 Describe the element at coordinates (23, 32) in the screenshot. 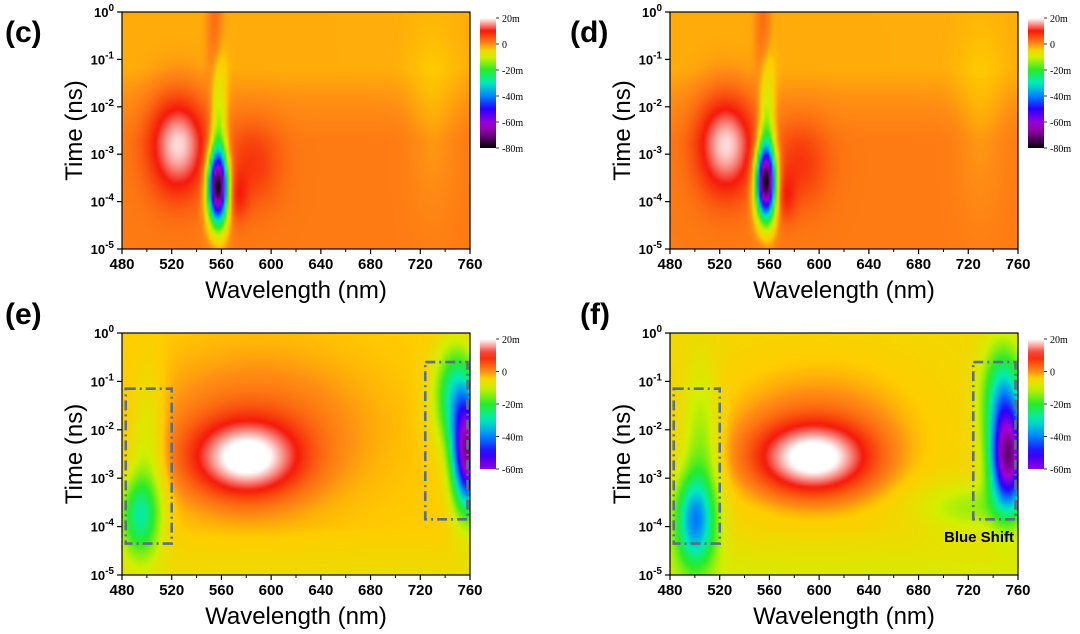

I see `panel-label: (c)` at that location.